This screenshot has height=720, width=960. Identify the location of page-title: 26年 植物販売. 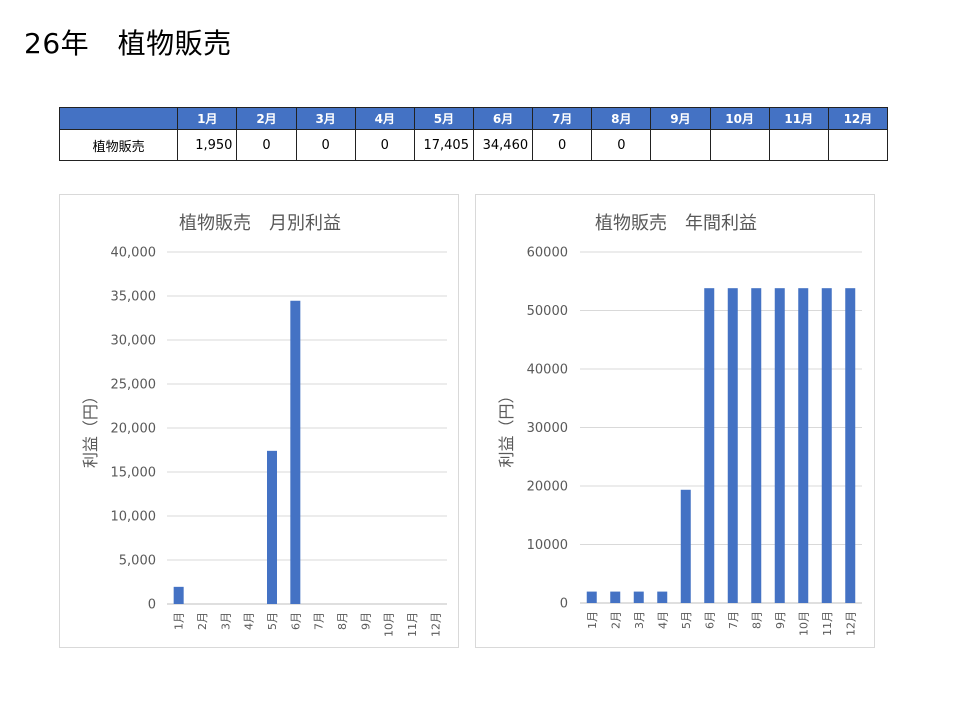
(128, 43).